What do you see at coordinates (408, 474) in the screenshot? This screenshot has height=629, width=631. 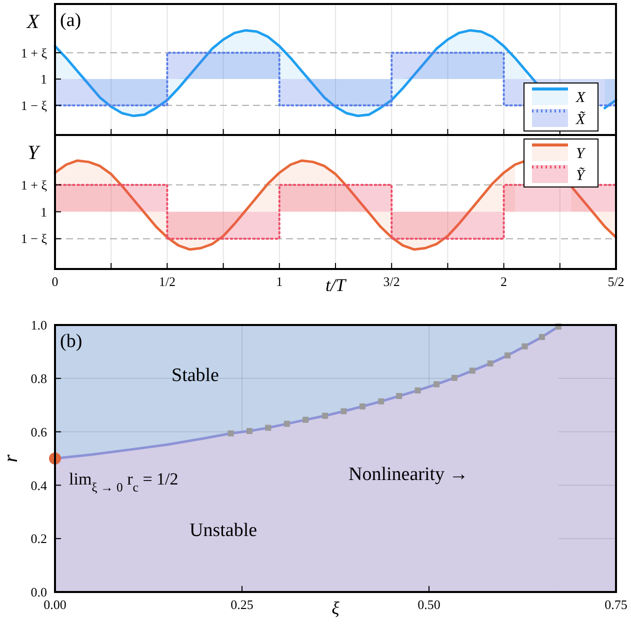 I see `annotation: Nonlinearity →` at bounding box center [408, 474].